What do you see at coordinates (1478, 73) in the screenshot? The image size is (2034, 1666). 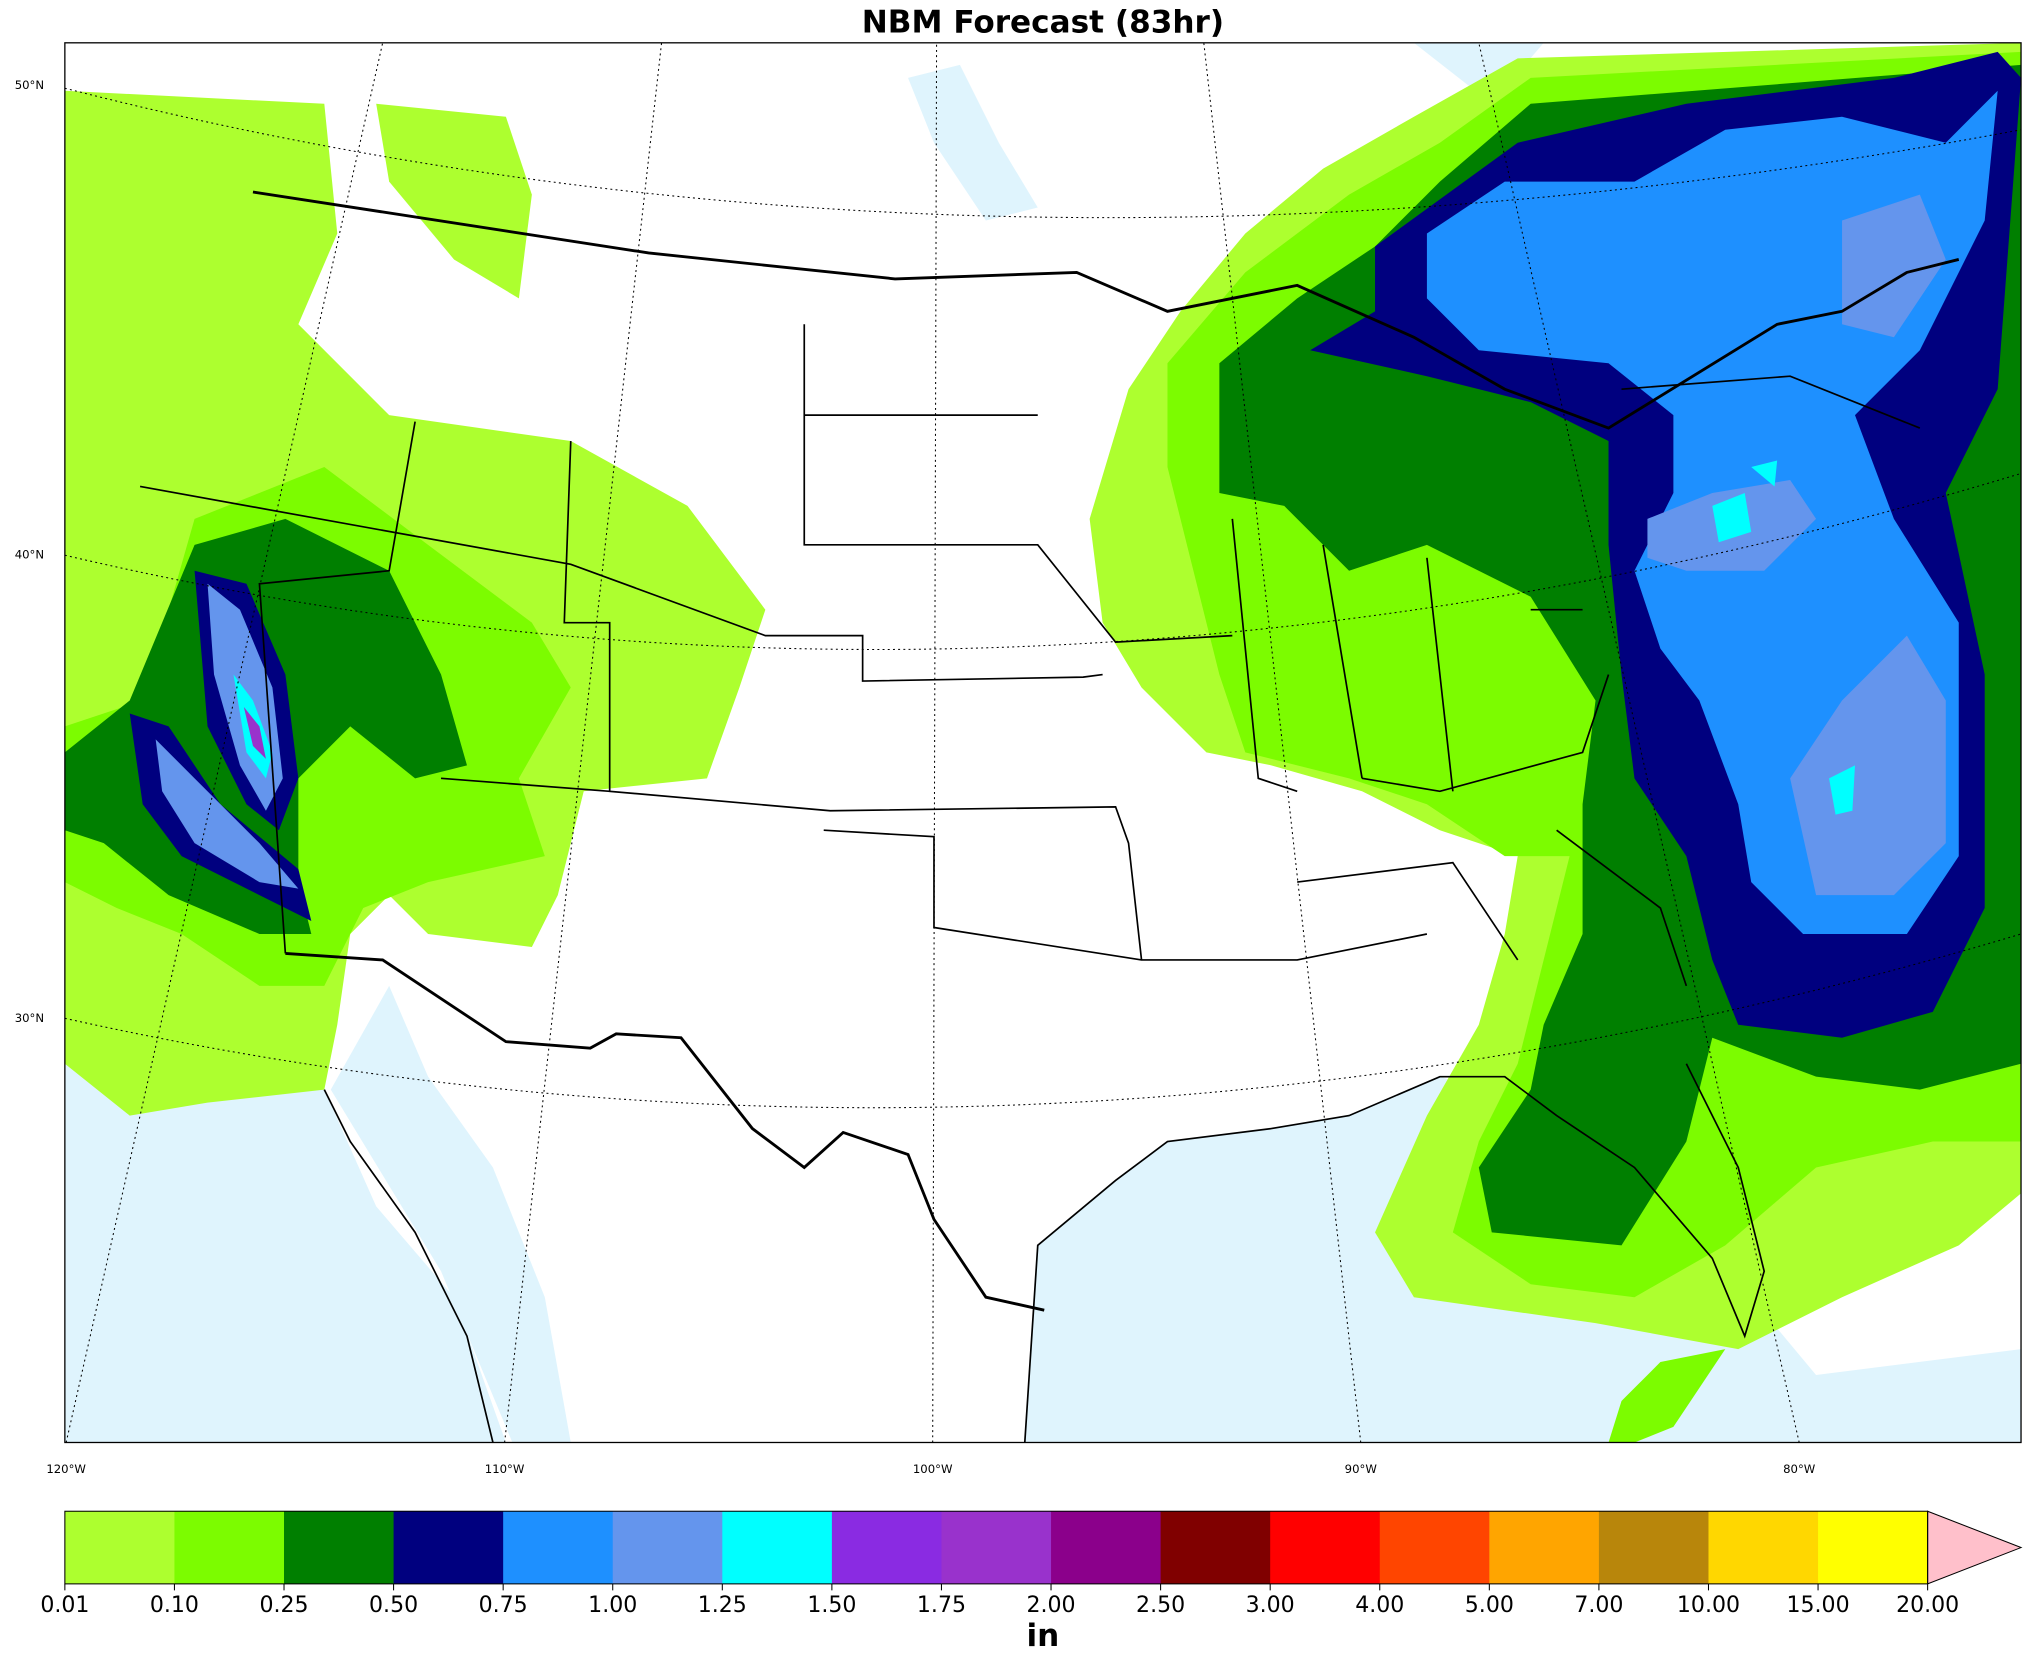 I see `hudson-bay` at bounding box center [1478, 73].